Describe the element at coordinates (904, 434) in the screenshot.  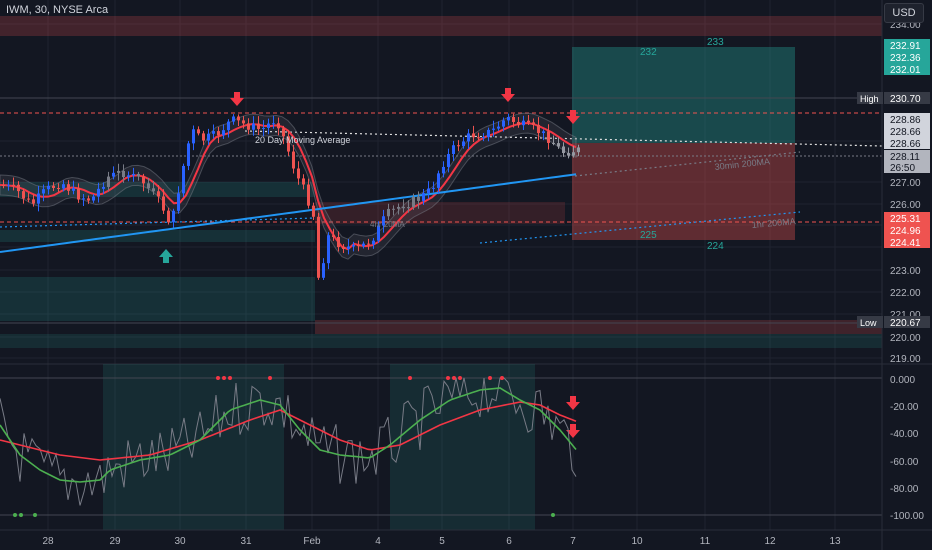
I see `oscillator-tick-label: -40.00` at that location.